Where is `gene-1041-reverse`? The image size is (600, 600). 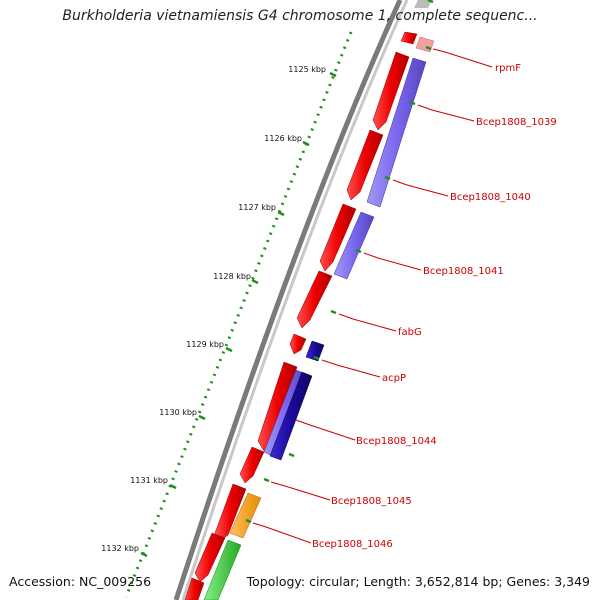
gene-1041-reverse is located at coordinates (354, 245).